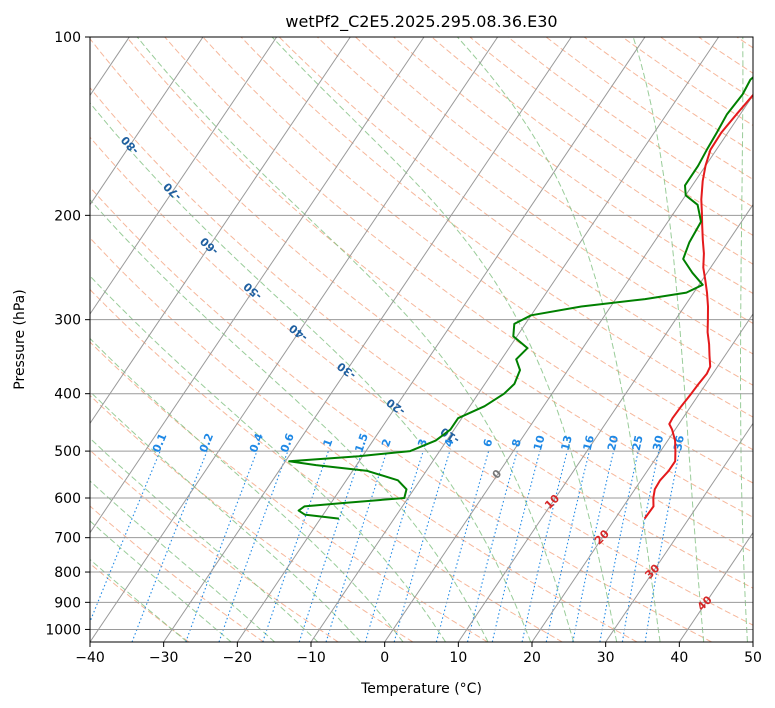 The width and height of the screenshot is (775, 708). Describe the element at coordinates (311, 658) in the screenshot. I see `x-tick-label: −10` at that location.